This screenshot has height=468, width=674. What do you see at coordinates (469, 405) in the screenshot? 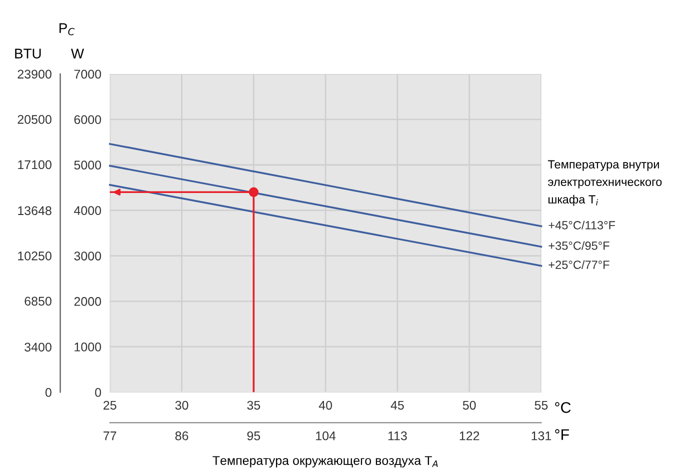
I see `x-tick-label: 50` at bounding box center [469, 405].